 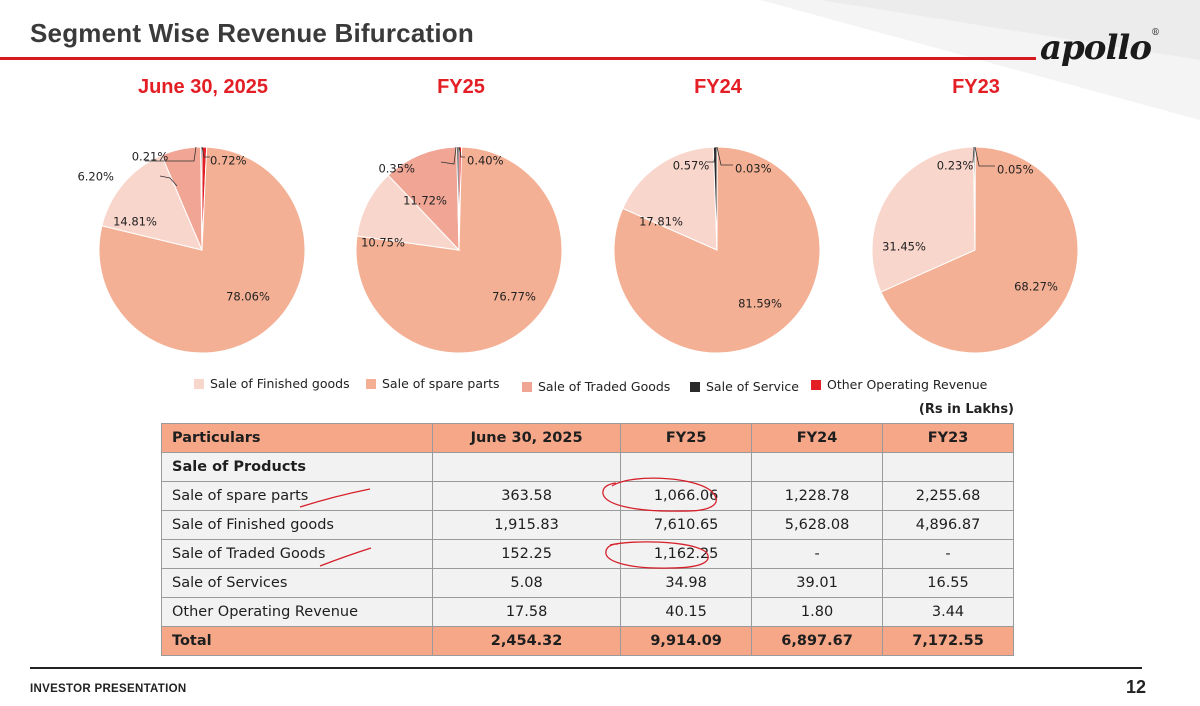 What do you see at coordinates (976, 87) in the screenshot?
I see `pie-heading-fy23: FY23` at bounding box center [976, 87].